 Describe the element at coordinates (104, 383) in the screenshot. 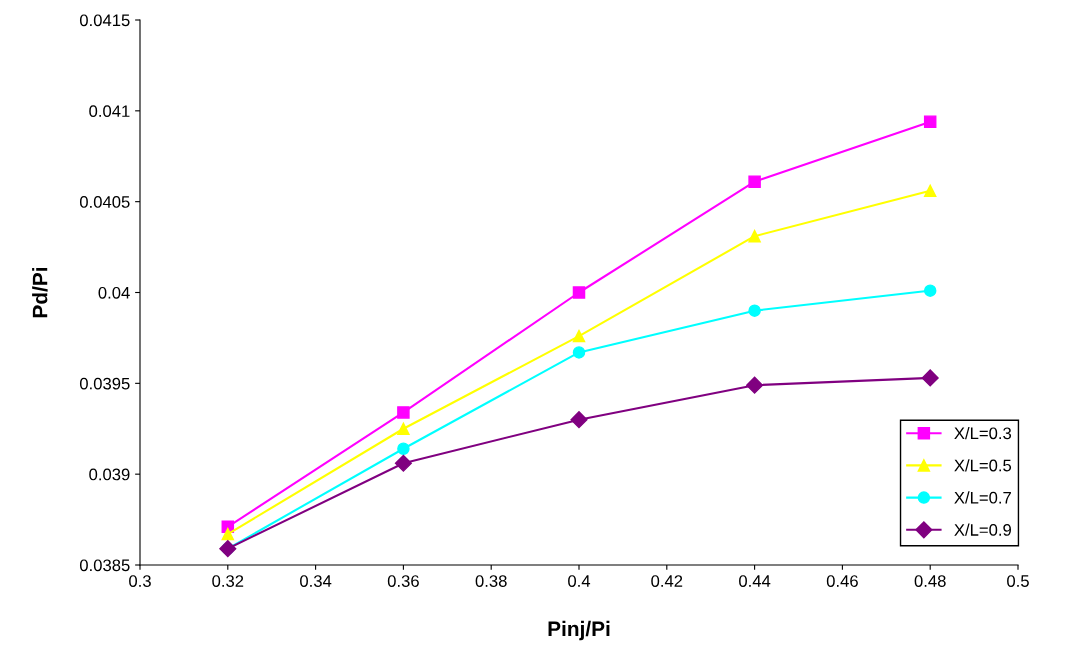

I see `y-tick-label: 0.0395` at that location.